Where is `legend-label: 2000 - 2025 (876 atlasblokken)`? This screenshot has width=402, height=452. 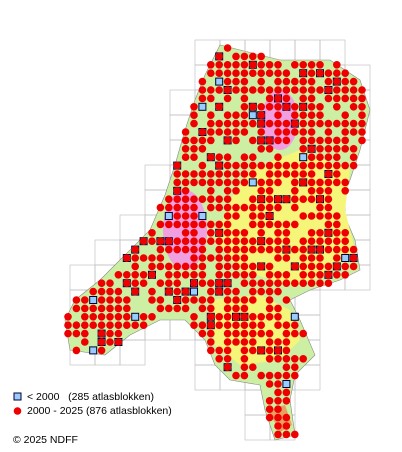
legend-label: 2000 - 2025 (876 atlasblokken) is located at coordinates (99, 411).